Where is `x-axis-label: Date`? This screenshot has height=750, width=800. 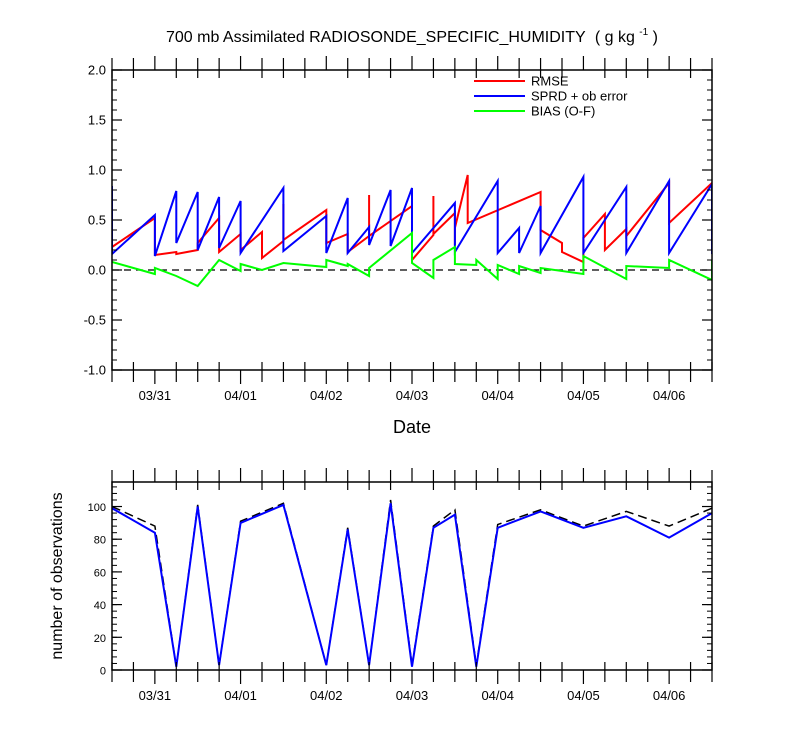 x-axis-label: Date is located at coordinates (412, 427).